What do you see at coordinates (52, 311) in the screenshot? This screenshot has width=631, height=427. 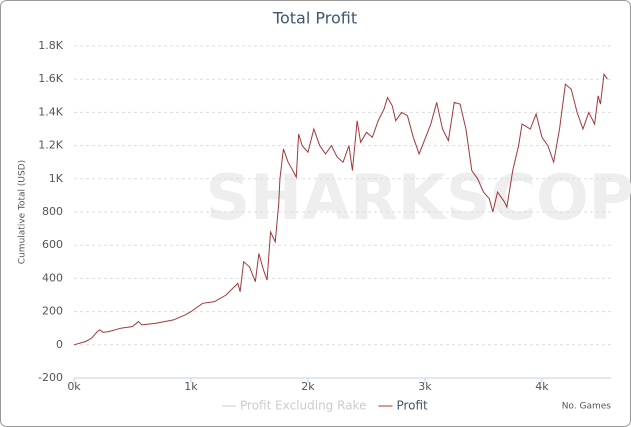 I see `y-tick-label: 200` at bounding box center [52, 311].